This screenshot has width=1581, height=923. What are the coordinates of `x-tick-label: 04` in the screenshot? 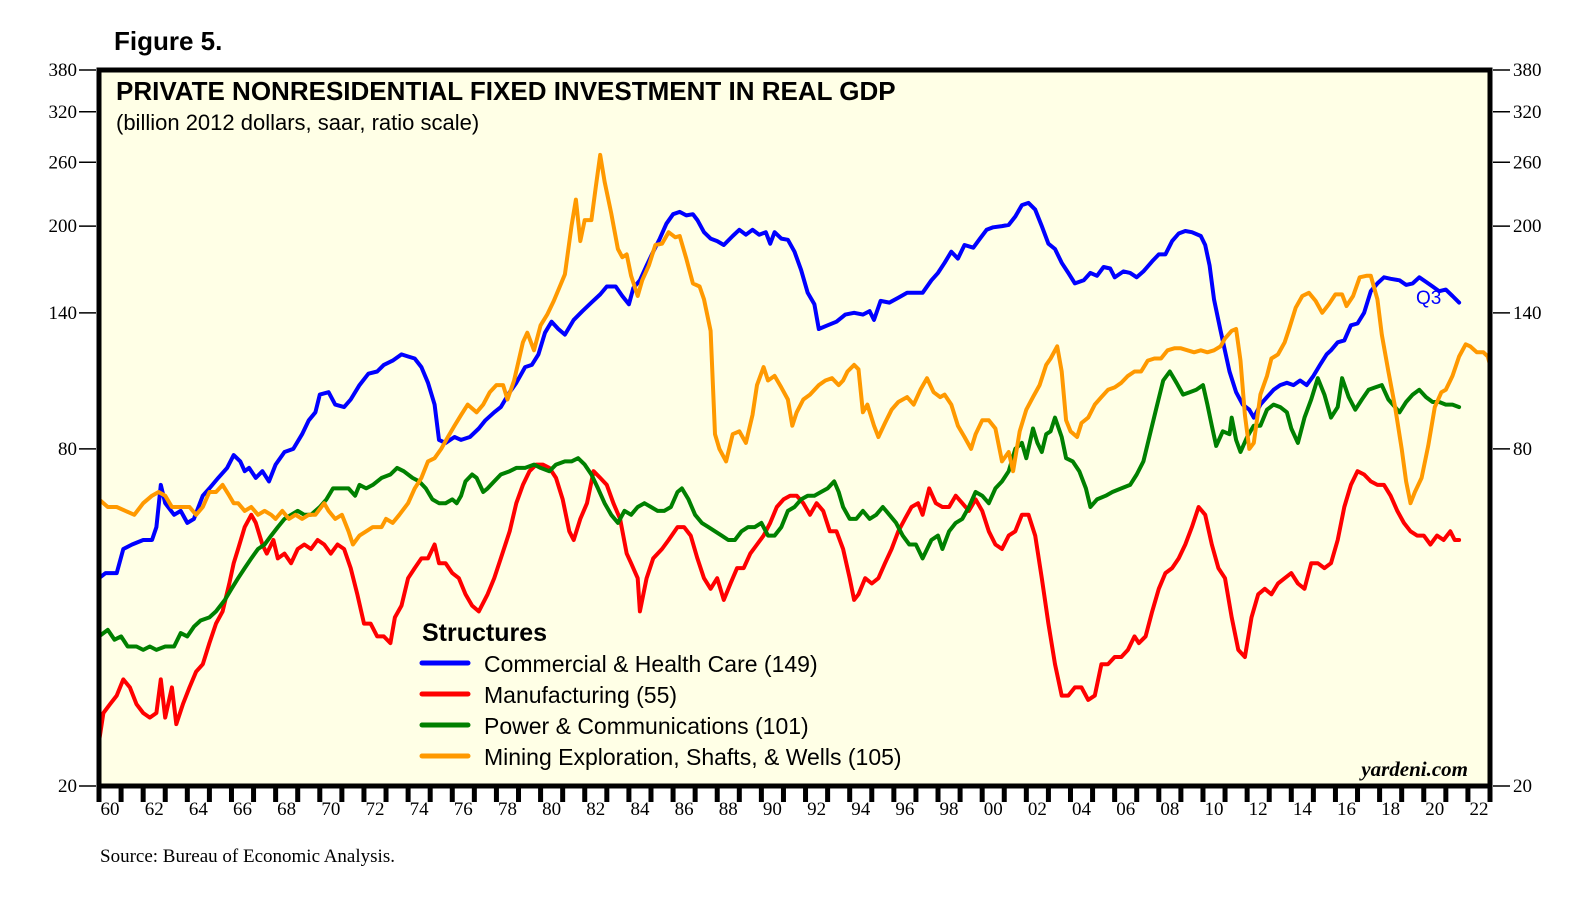 It's located at (1082, 809).